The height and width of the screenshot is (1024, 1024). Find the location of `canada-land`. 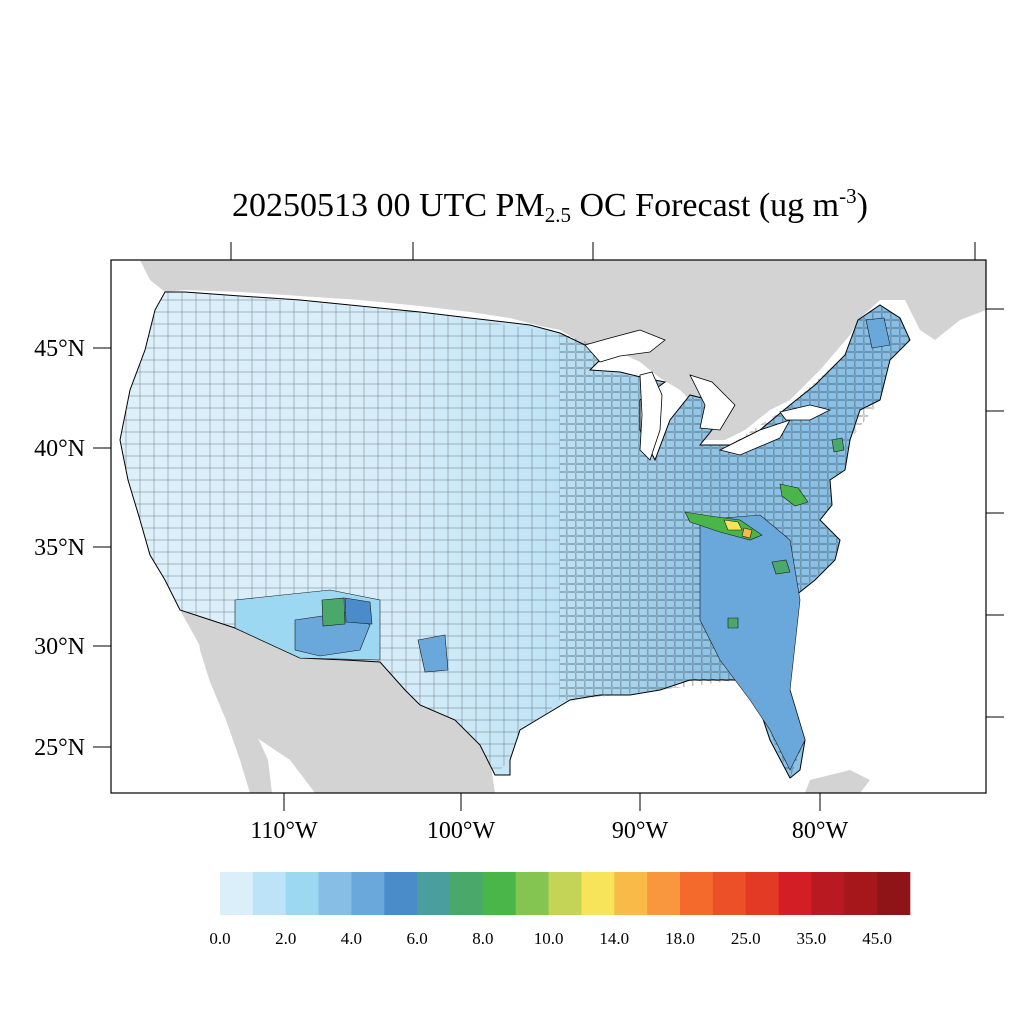

canada-land is located at coordinates (563, 350).